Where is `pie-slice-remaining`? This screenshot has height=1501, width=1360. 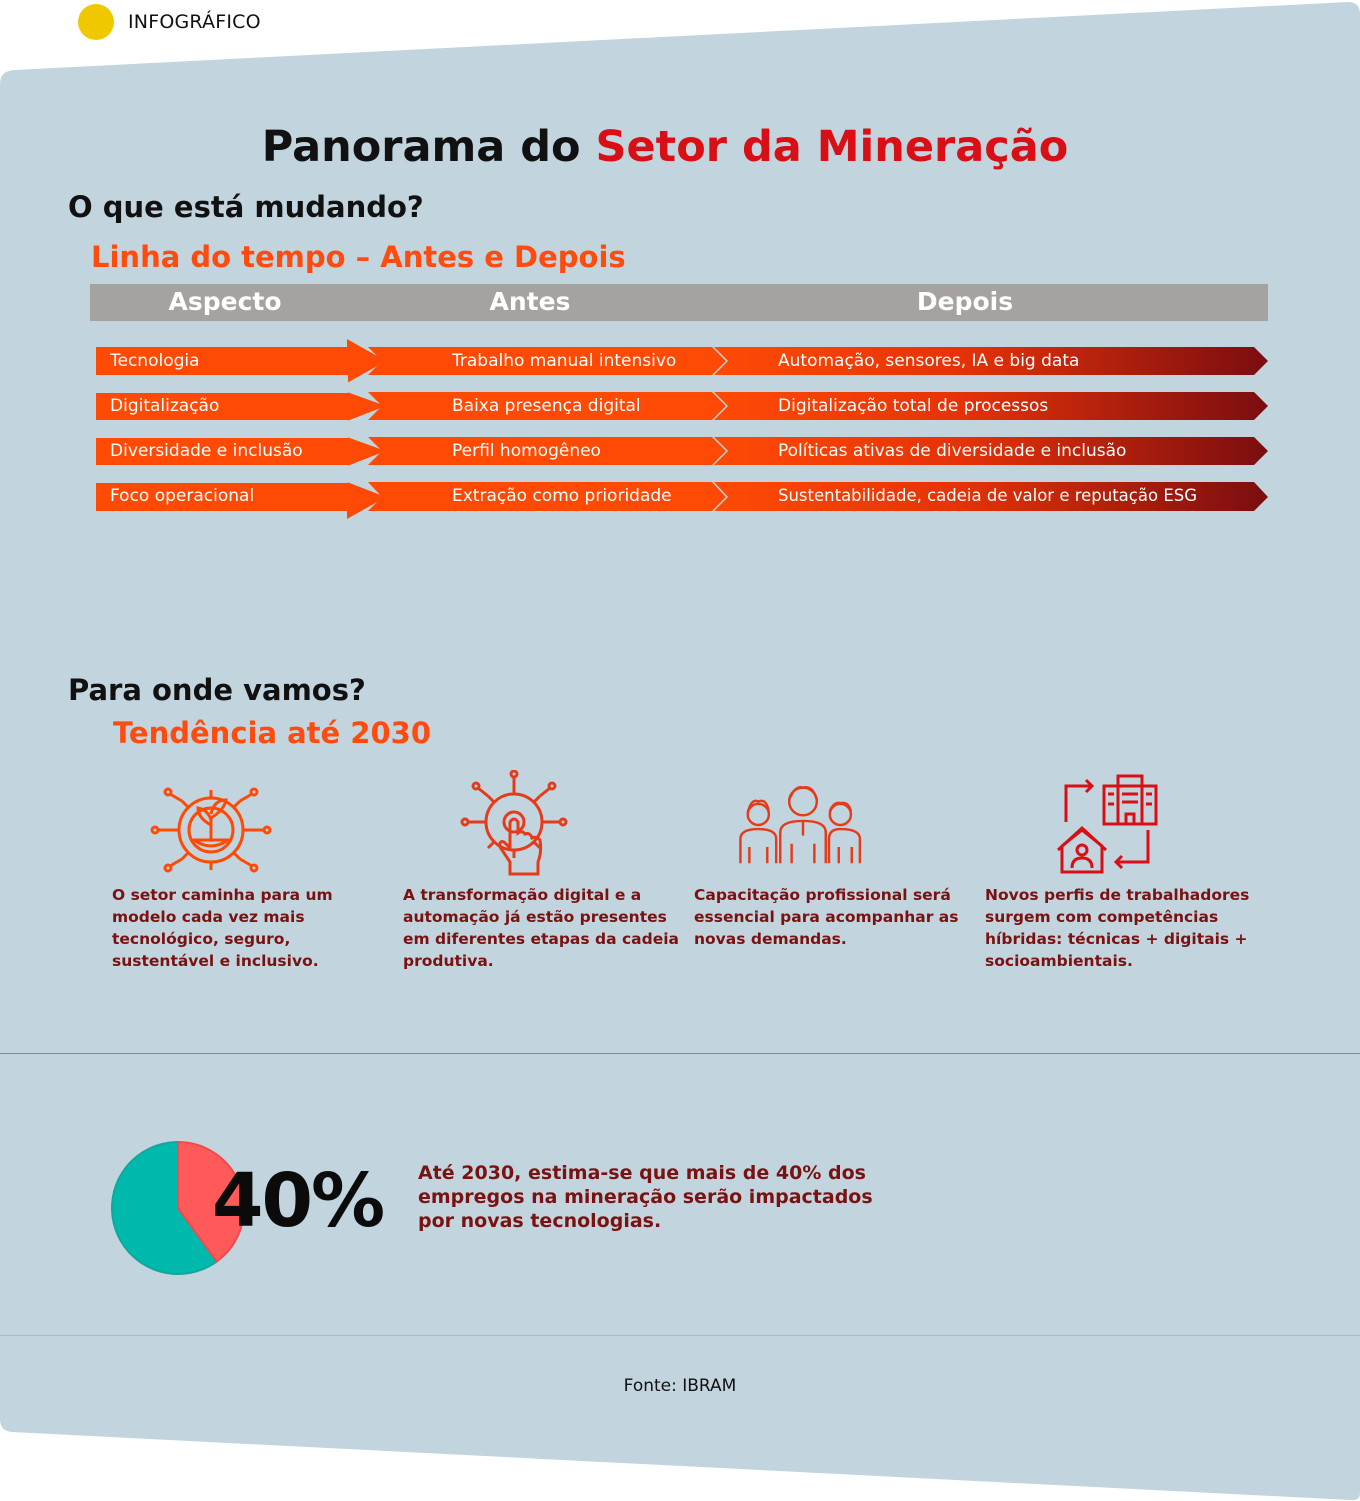 pie-slice-remaining is located at coordinates (165, 1207).